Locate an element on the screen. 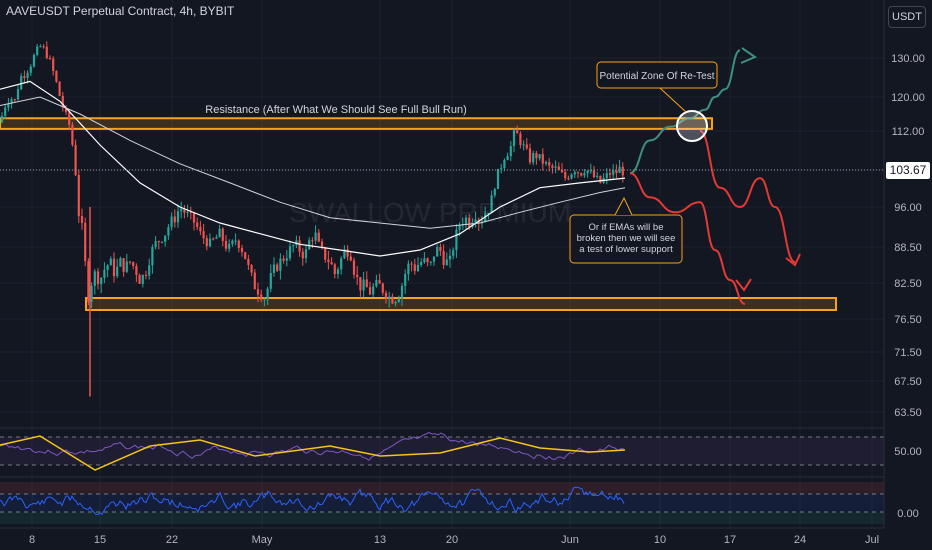  support-zone is located at coordinates (461, 304).